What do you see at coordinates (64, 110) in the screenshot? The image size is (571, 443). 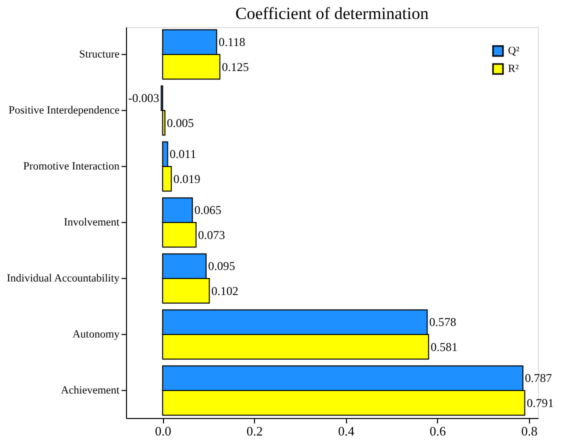 I see `y-tick-label: Positive Interdependence` at bounding box center [64, 110].